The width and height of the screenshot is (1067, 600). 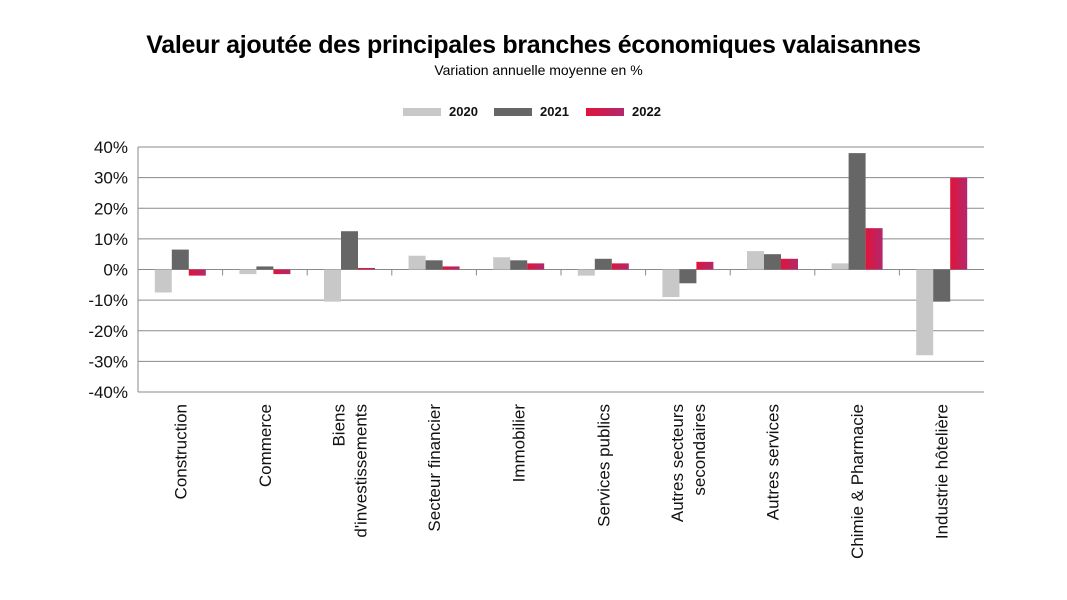 What do you see at coordinates (111, 147) in the screenshot?
I see `y-tick-label: 40%` at bounding box center [111, 147].